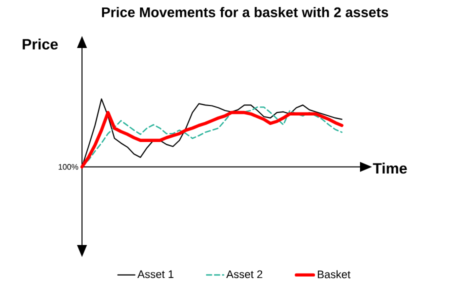 Image resolution: width=465 pixels, height=298 pixels. Describe the element at coordinates (155, 274) in the screenshot. I see `legend-label: Asset 1` at that location.